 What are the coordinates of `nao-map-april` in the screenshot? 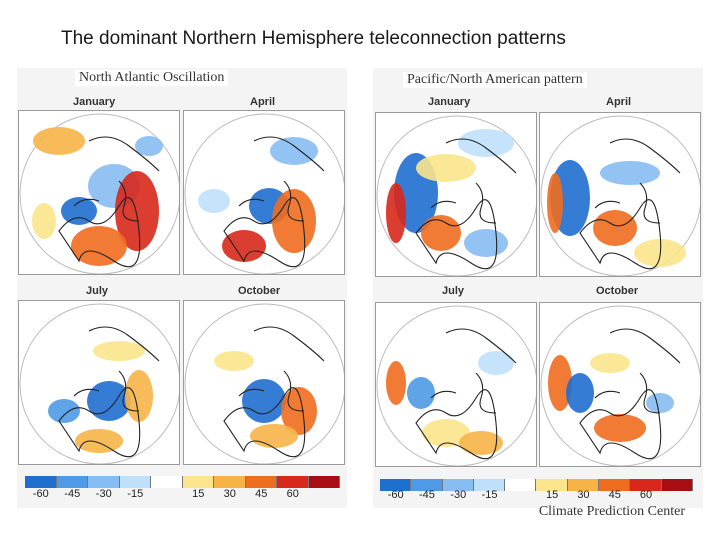 It's located at (264, 192).